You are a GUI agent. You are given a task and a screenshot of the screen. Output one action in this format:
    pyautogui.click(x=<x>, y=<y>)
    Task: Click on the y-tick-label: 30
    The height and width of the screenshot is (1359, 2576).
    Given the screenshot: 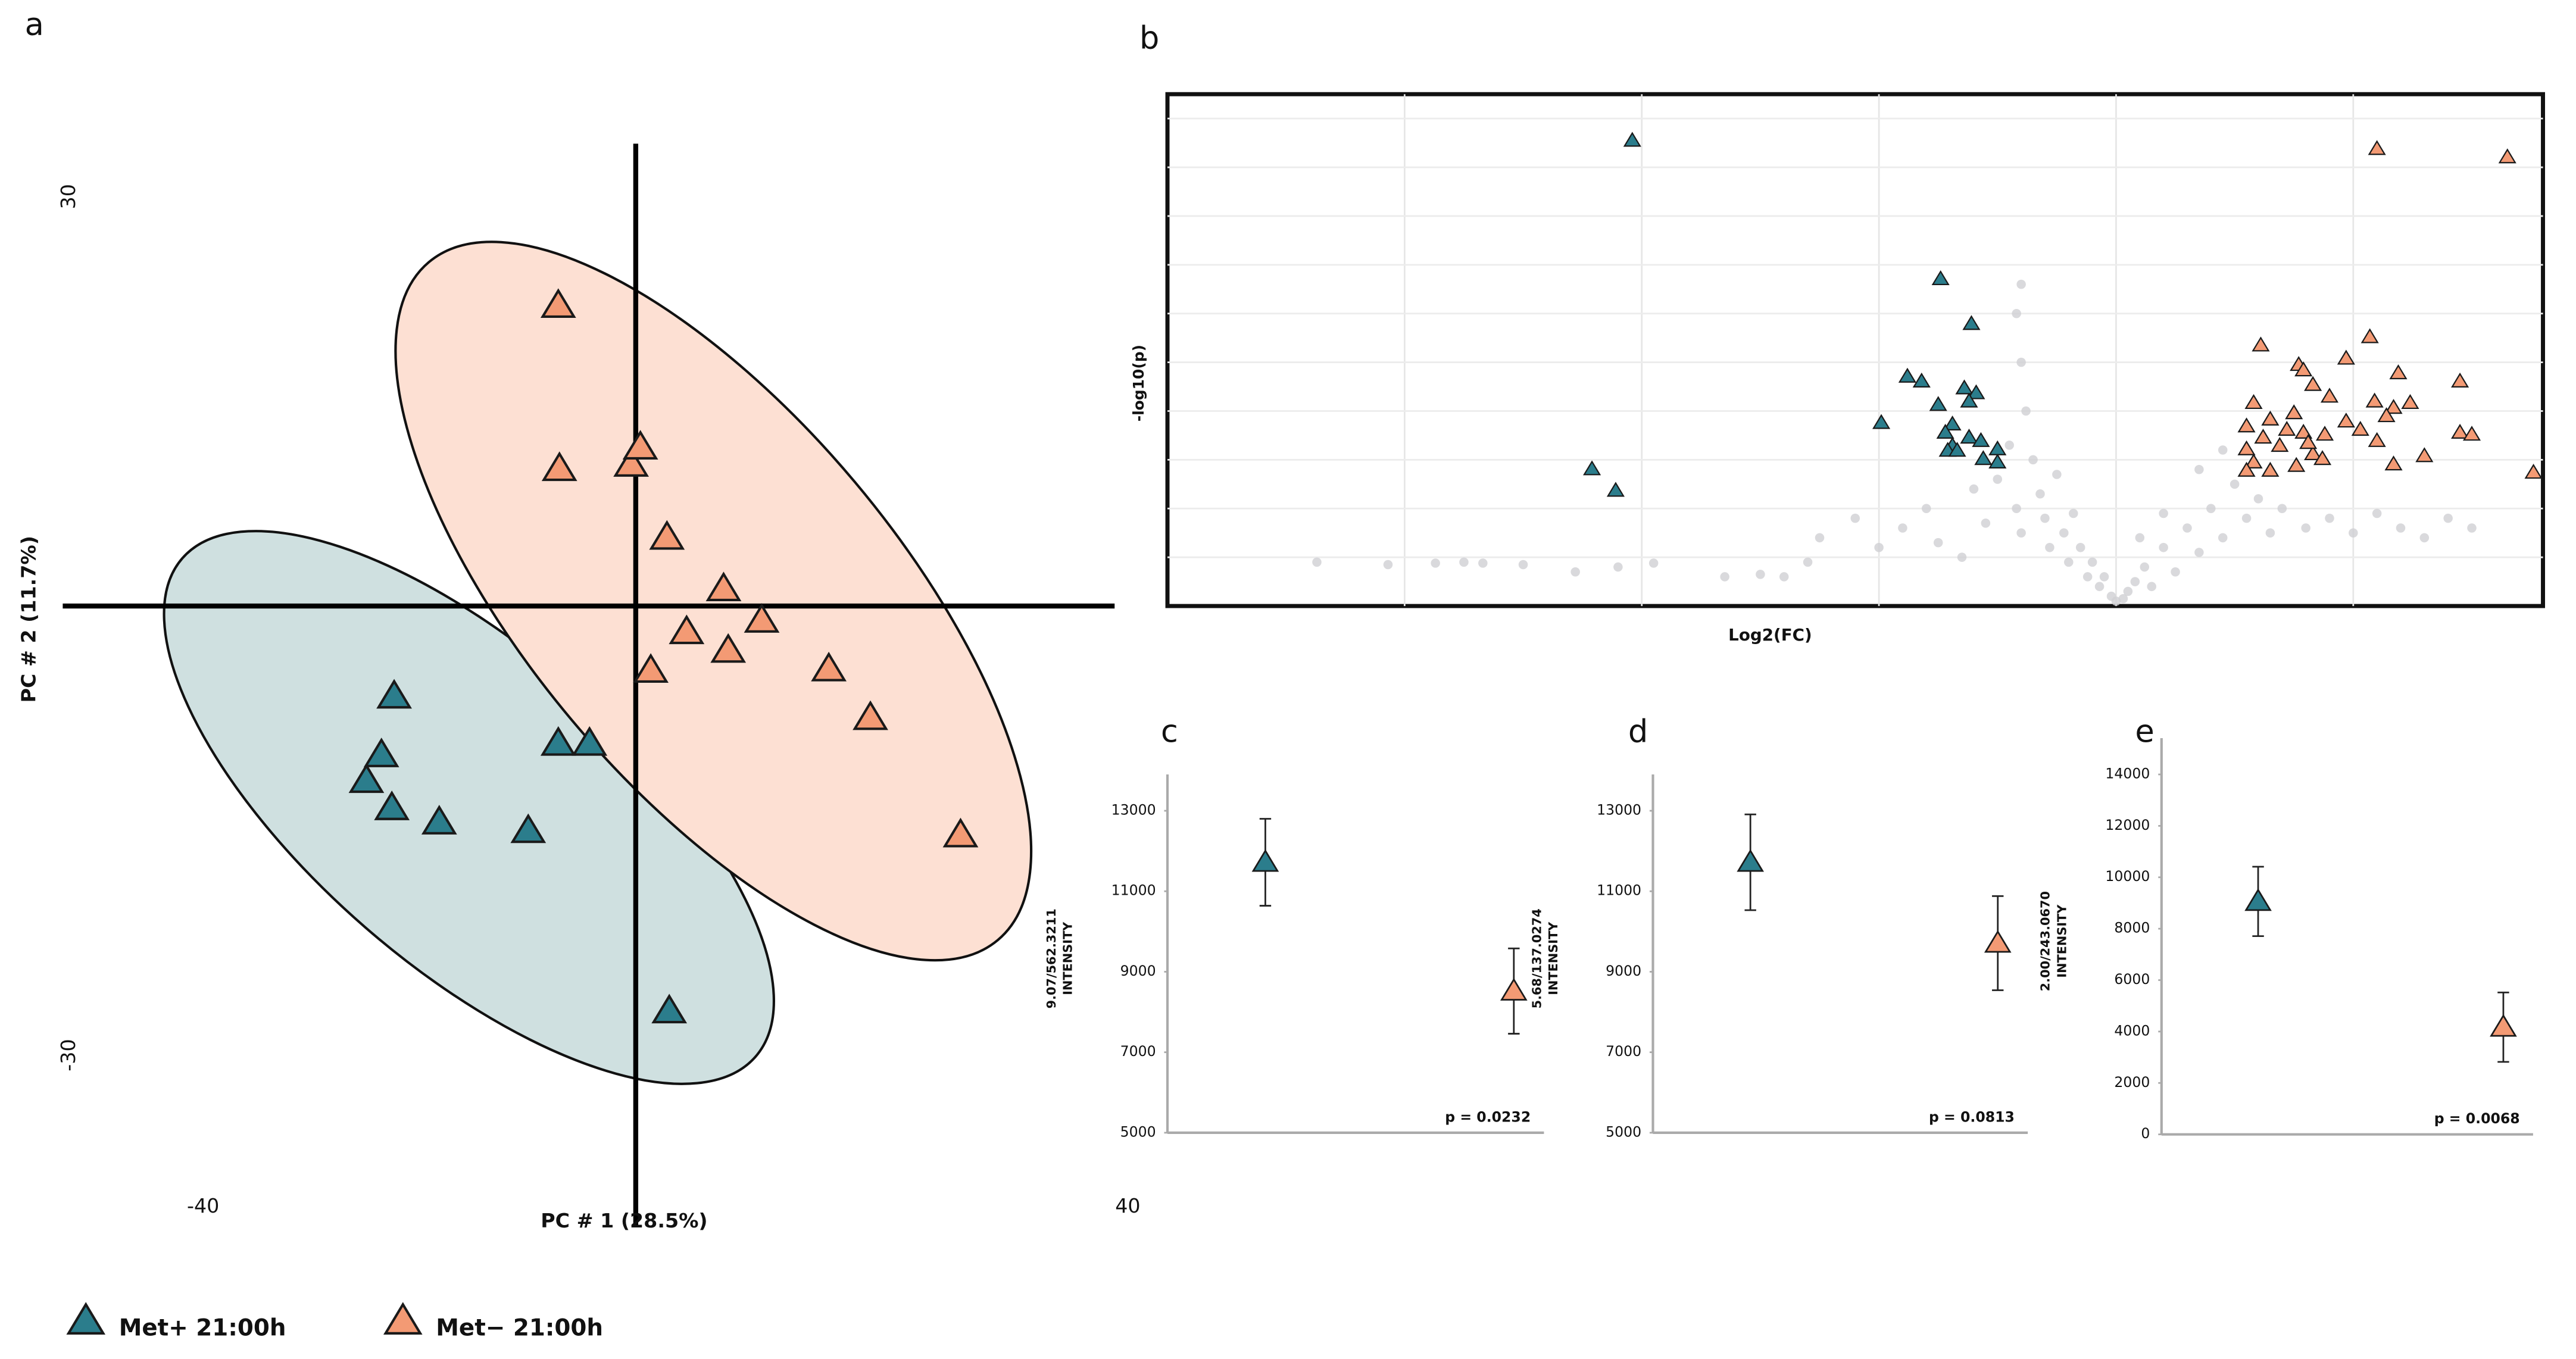 What is the action you would take?
    pyautogui.click(x=68, y=196)
    